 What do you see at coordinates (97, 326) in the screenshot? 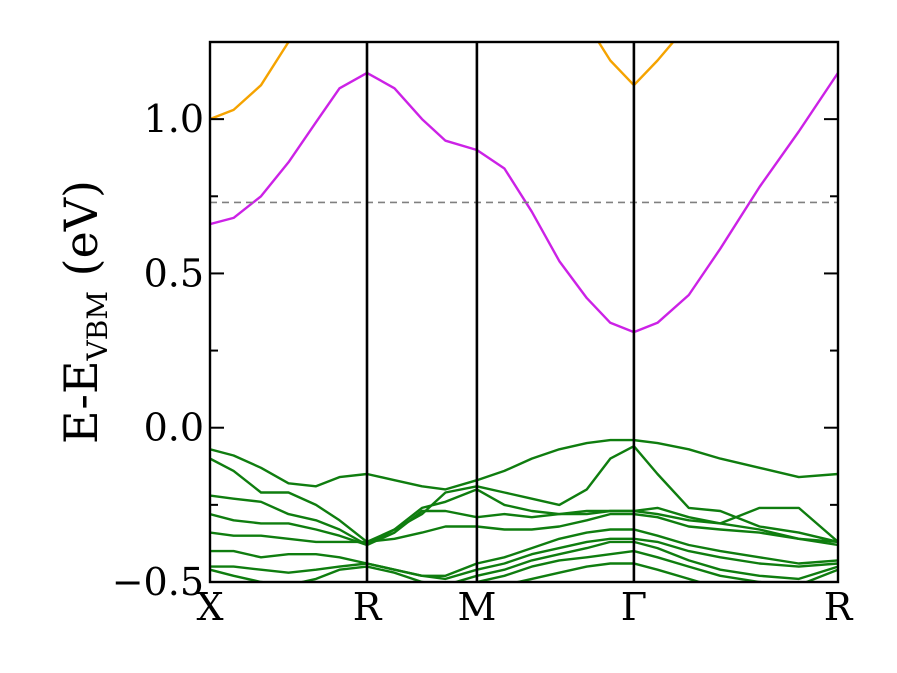
I see `y-axis-label-subscript: VBM` at bounding box center [97, 326].